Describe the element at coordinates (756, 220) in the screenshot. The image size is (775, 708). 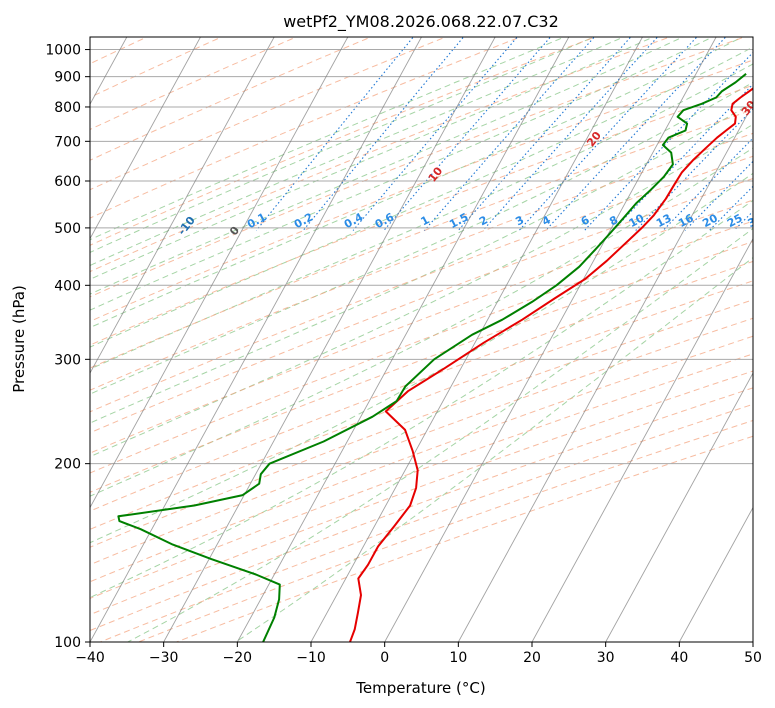
I see `mixing-ratio-label: 30` at that location.